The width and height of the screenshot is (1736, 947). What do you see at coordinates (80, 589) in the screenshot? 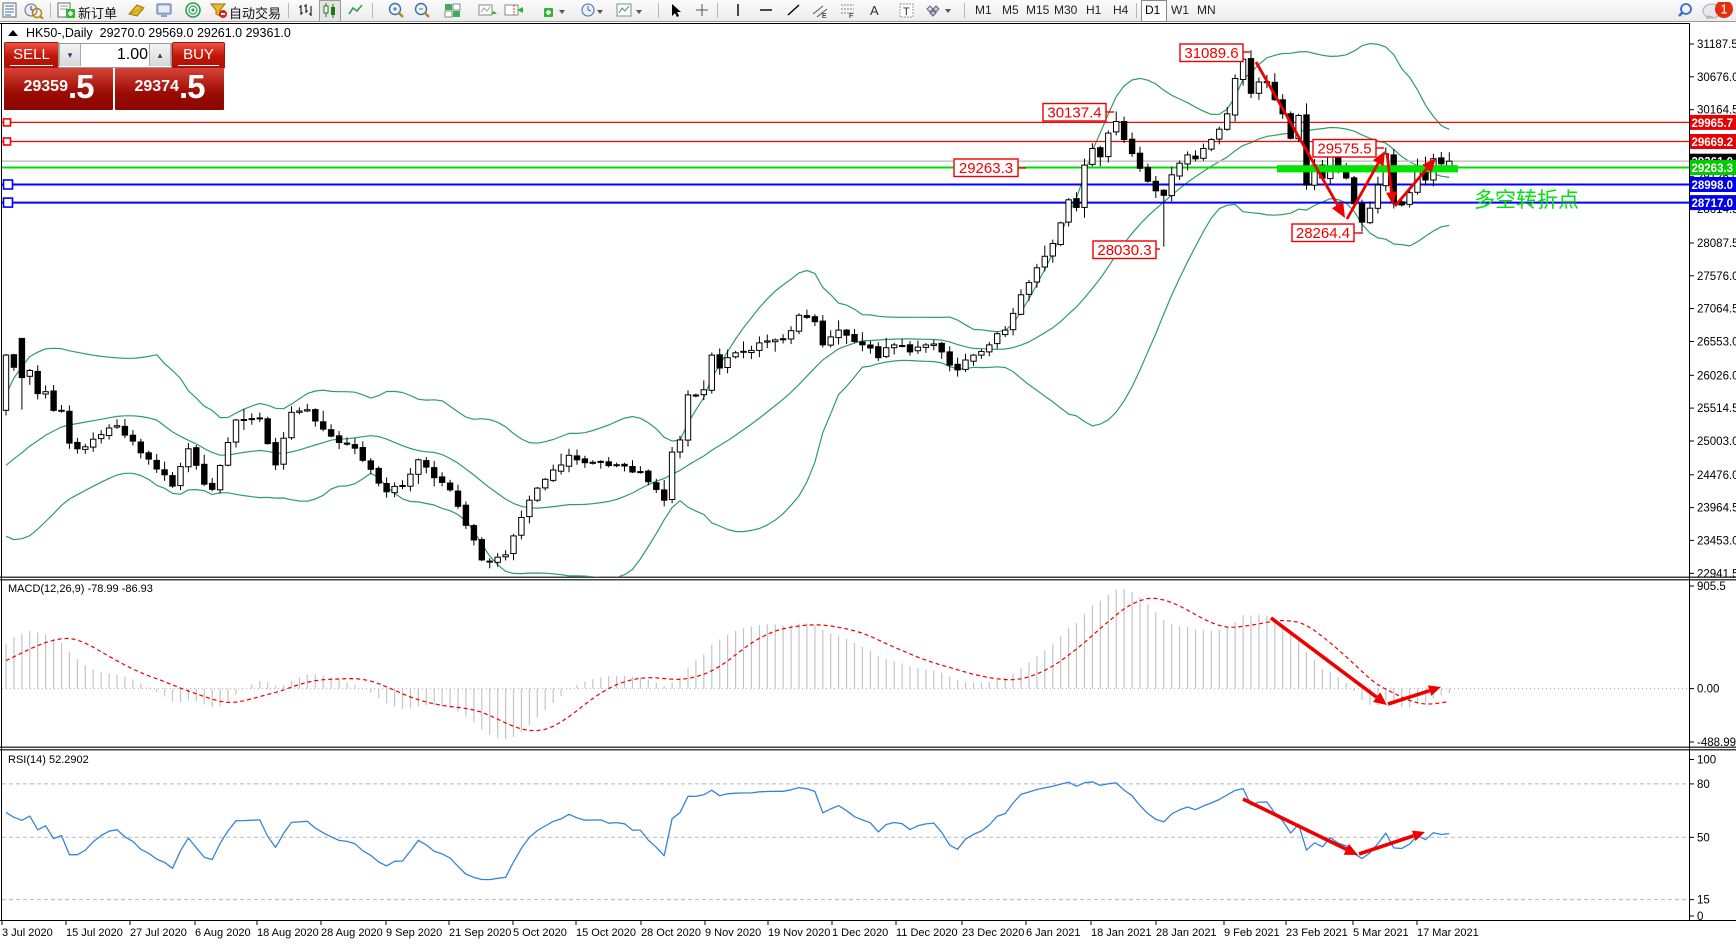
I see `svg-text: MACD(12,26,9) -78.99 -86.93` at bounding box center [80, 589].